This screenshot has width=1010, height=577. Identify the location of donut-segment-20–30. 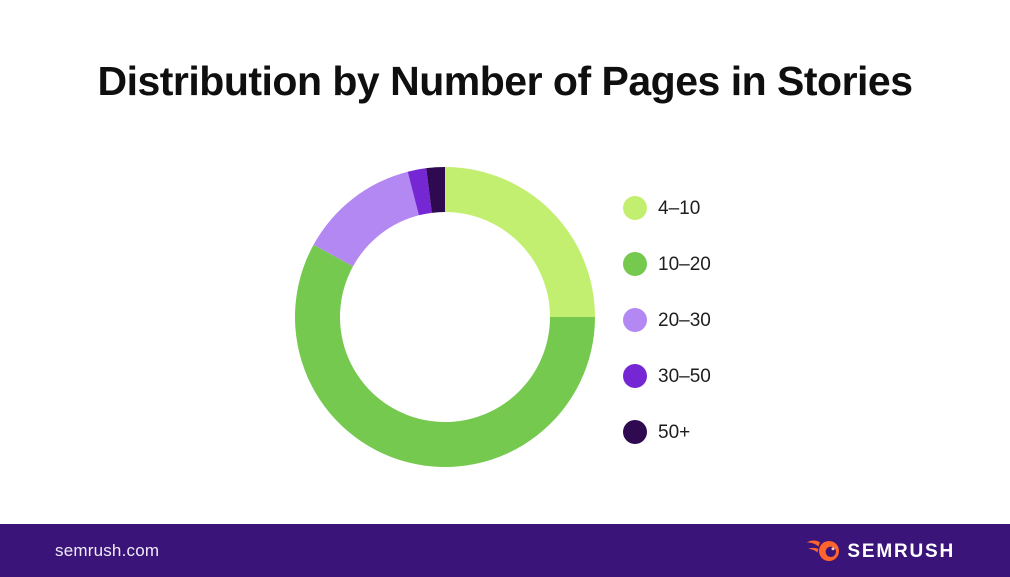
(366, 219).